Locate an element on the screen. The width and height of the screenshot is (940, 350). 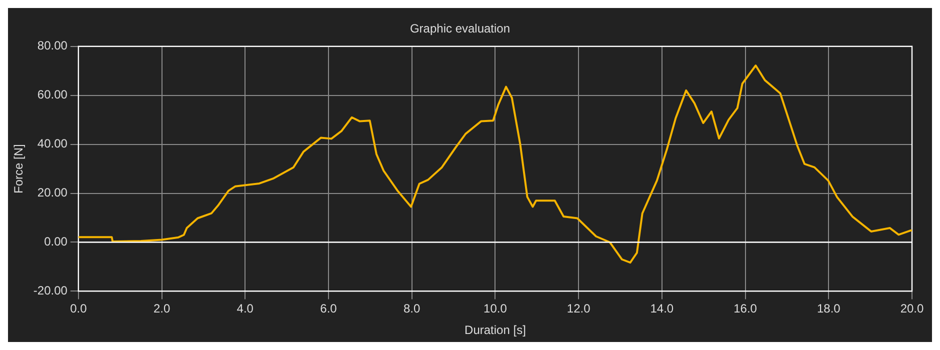
x-tick-label: 12.0 is located at coordinates (578, 309).